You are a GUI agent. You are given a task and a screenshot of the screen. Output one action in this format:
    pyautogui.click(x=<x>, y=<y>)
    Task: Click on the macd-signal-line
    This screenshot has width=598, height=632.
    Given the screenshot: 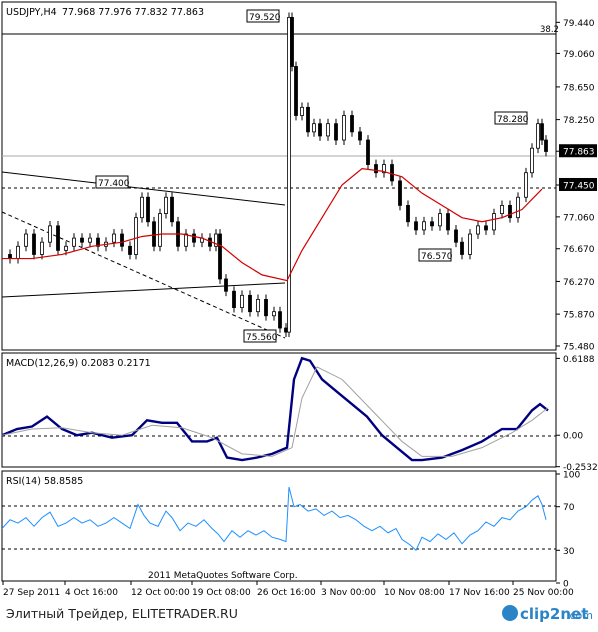 What is the action you would take?
    pyautogui.click(x=275, y=411)
    